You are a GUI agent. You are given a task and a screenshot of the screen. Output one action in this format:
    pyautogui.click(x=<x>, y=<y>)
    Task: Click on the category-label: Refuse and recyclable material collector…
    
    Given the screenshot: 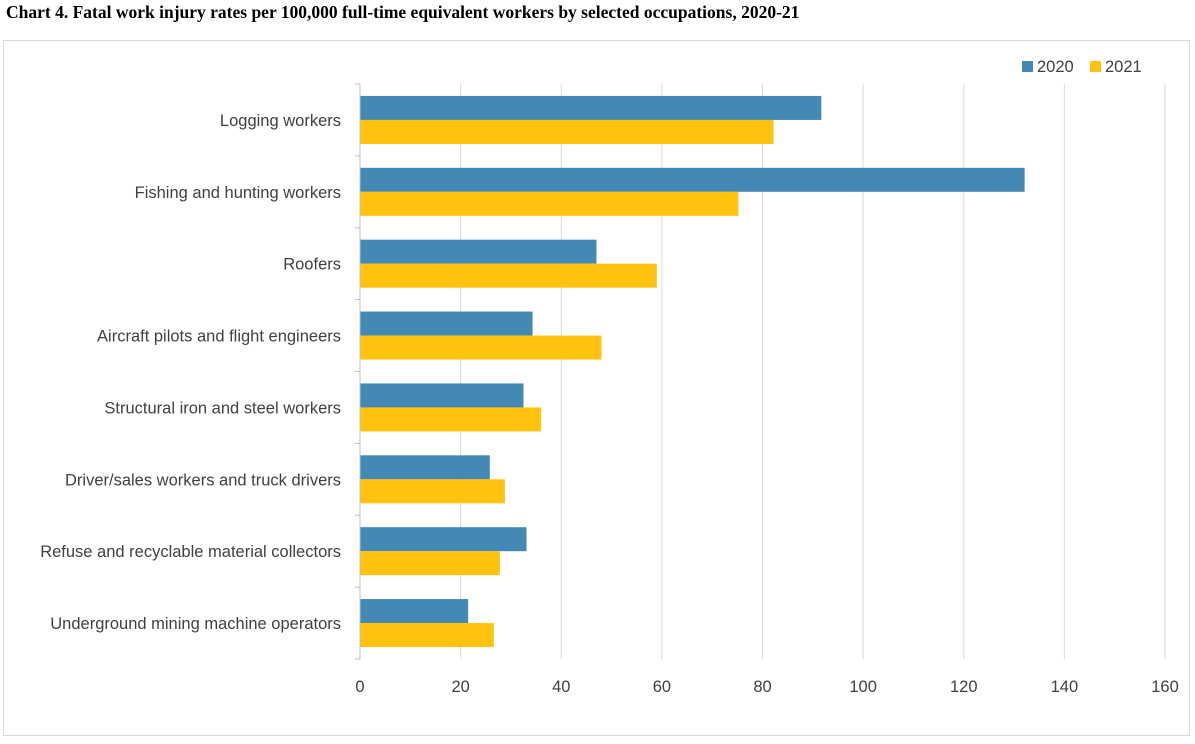 What is the action you would take?
    pyautogui.click(x=190, y=552)
    